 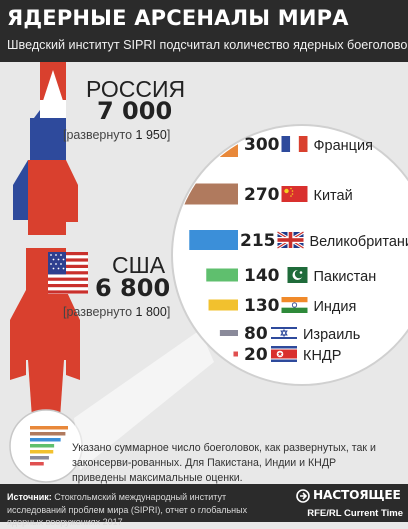 I want to click on north-korea-flag-icon, so click(x=284, y=354).